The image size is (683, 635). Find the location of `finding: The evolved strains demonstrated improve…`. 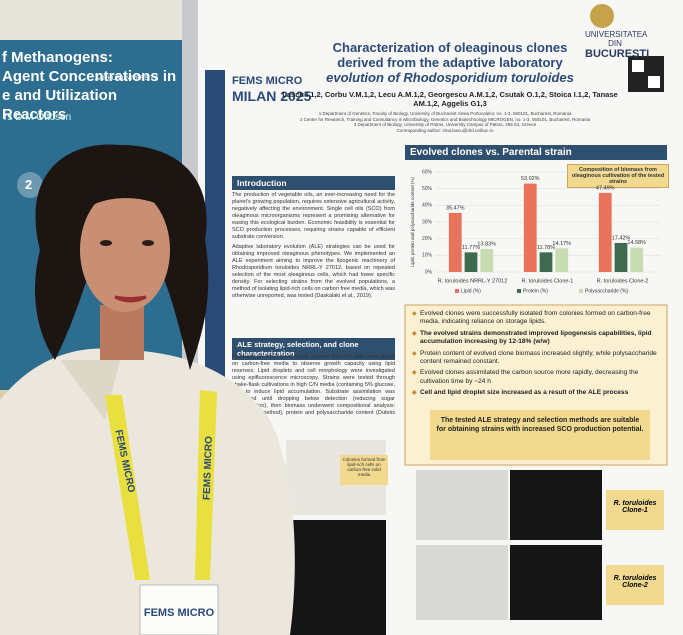

finding: The evolved strains demonstrated improve… is located at coordinates (537, 338).